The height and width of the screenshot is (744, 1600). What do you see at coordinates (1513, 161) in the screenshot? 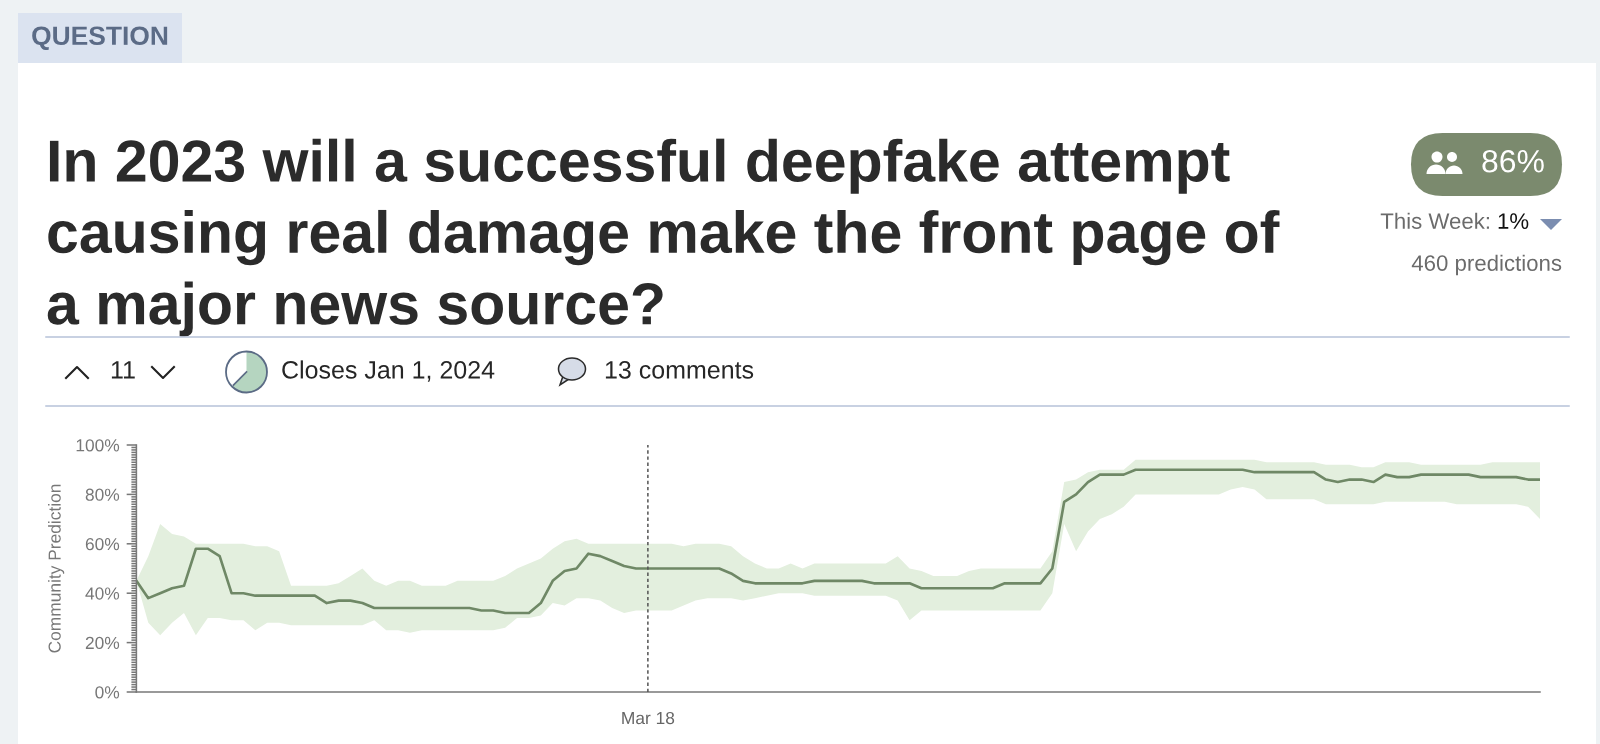
I see `text: 86%` at bounding box center [1513, 161].